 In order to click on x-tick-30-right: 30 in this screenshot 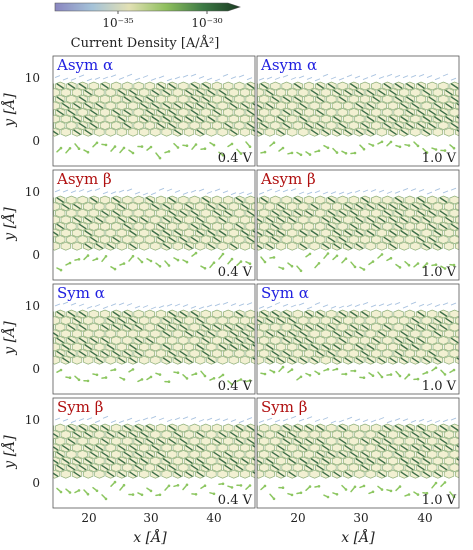, I will do `click(360, 518)`.